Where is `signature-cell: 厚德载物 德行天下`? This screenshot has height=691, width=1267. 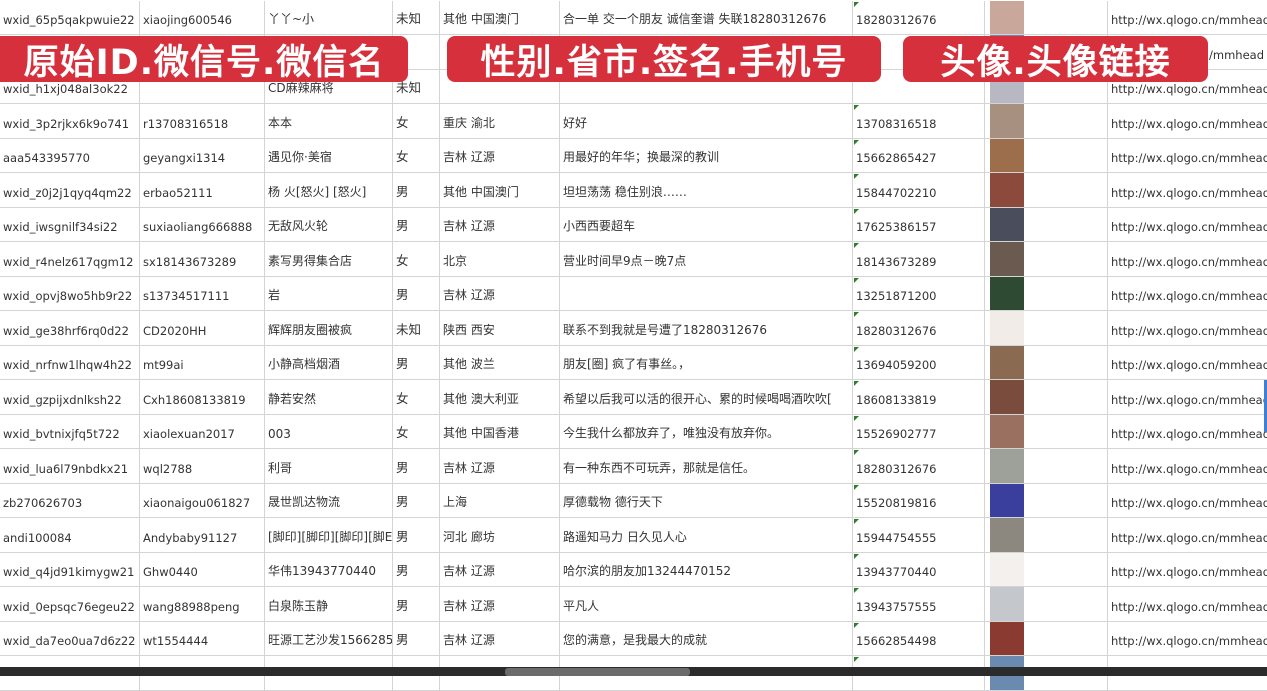 signature-cell: 厚德载物 德行天下 is located at coordinates (706, 500).